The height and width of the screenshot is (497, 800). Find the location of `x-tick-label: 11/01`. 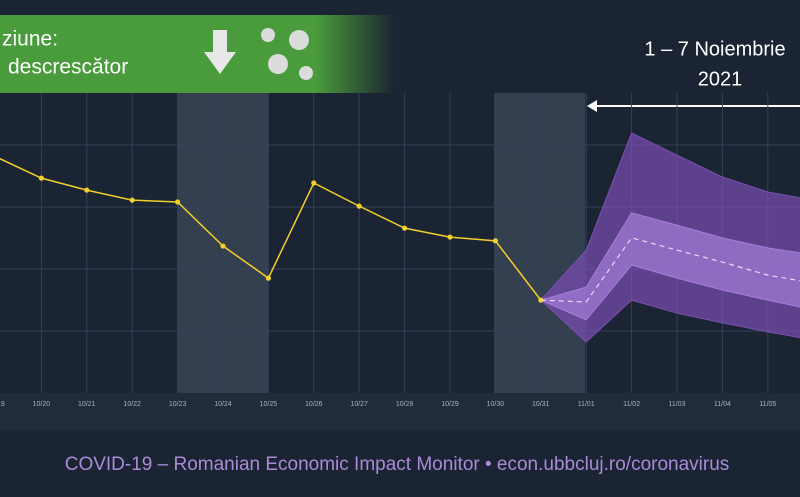

x-tick-label: 11/01 is located at coordinates (586, 404).